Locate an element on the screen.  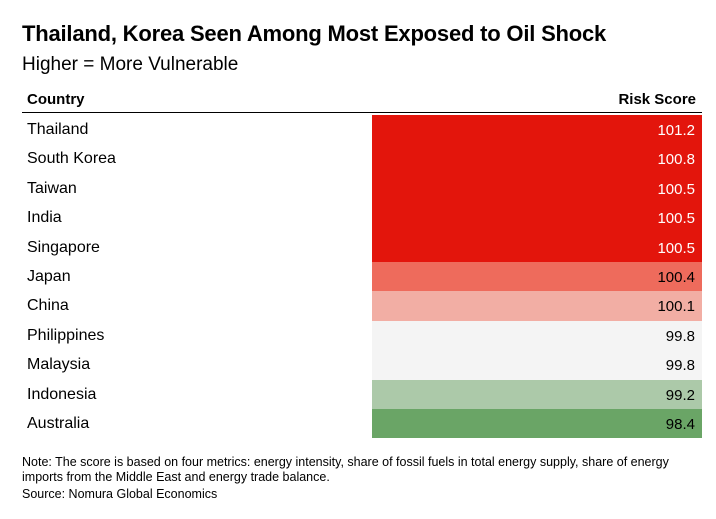
table-row: Malaysia 99.8 is located at coordinates (362, 365).